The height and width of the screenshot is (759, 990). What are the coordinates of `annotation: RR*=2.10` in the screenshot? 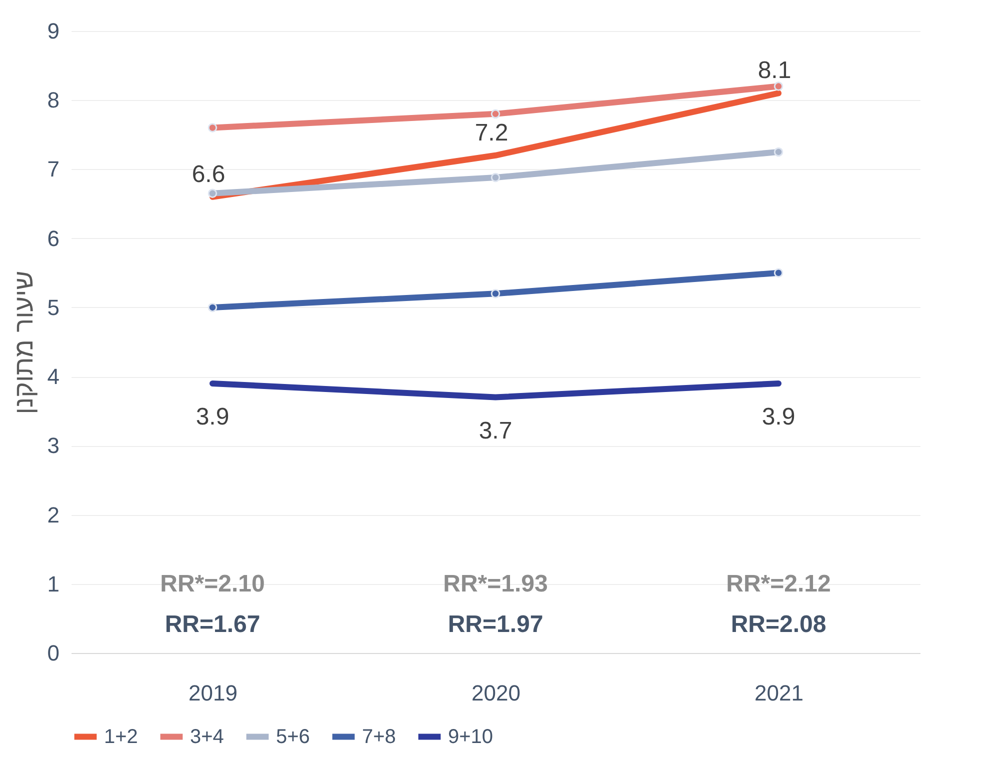 It's located at (212, 584).